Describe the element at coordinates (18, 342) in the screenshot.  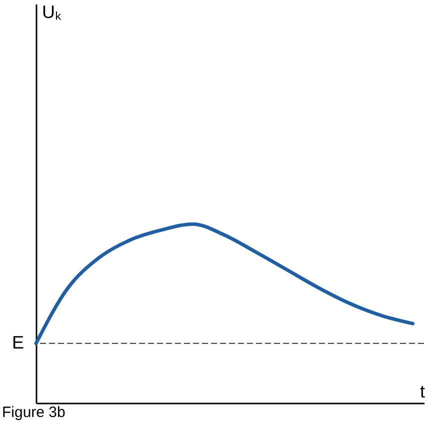
I see `ref-line-label: E` at that location.